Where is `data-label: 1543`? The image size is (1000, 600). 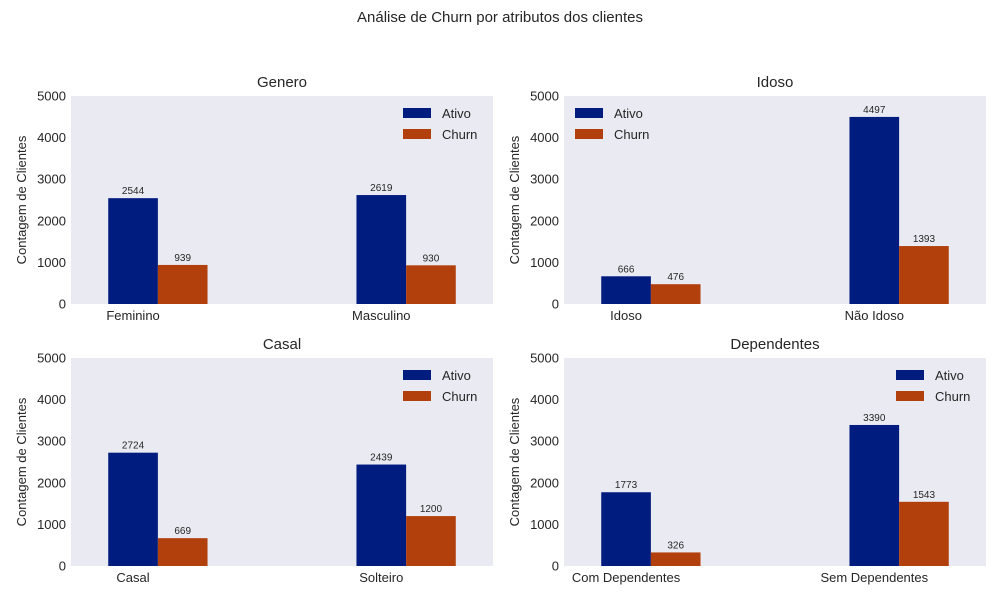 data-label: 1543 is located at coordinates (924, 495).